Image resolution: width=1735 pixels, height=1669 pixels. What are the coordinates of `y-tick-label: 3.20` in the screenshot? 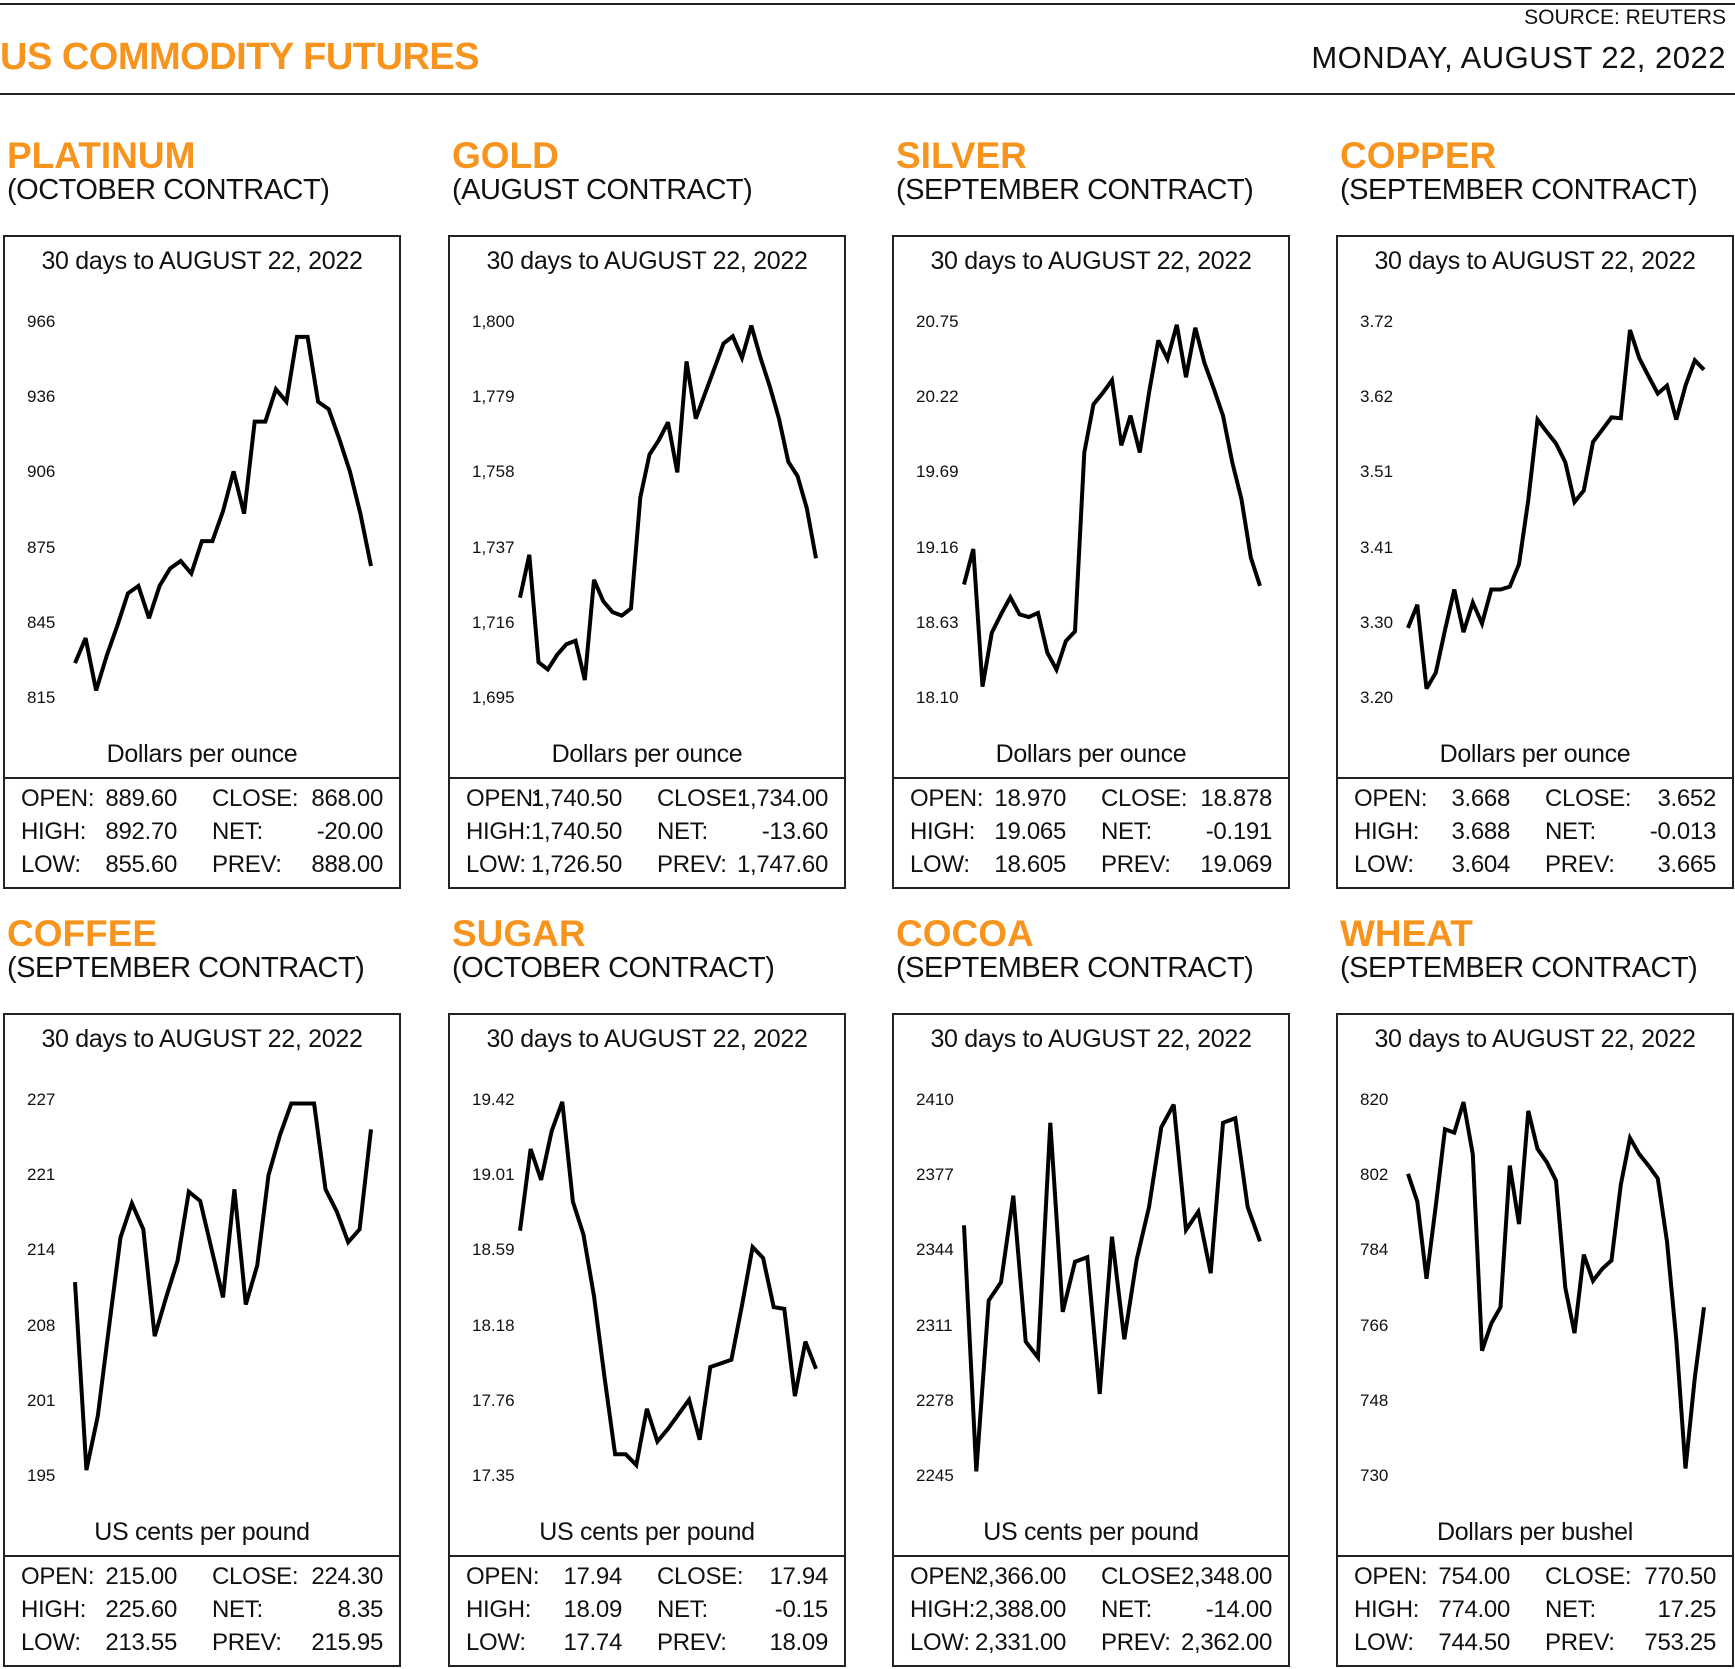 It's located at (1377, 697).